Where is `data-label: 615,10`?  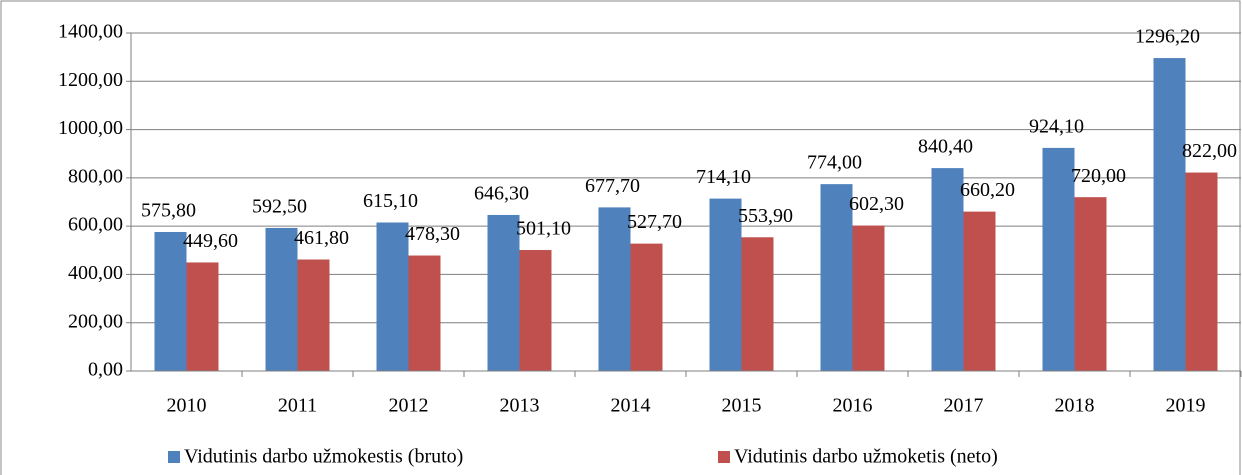
data-label: 615,10 is located at coordinates (390, 201).